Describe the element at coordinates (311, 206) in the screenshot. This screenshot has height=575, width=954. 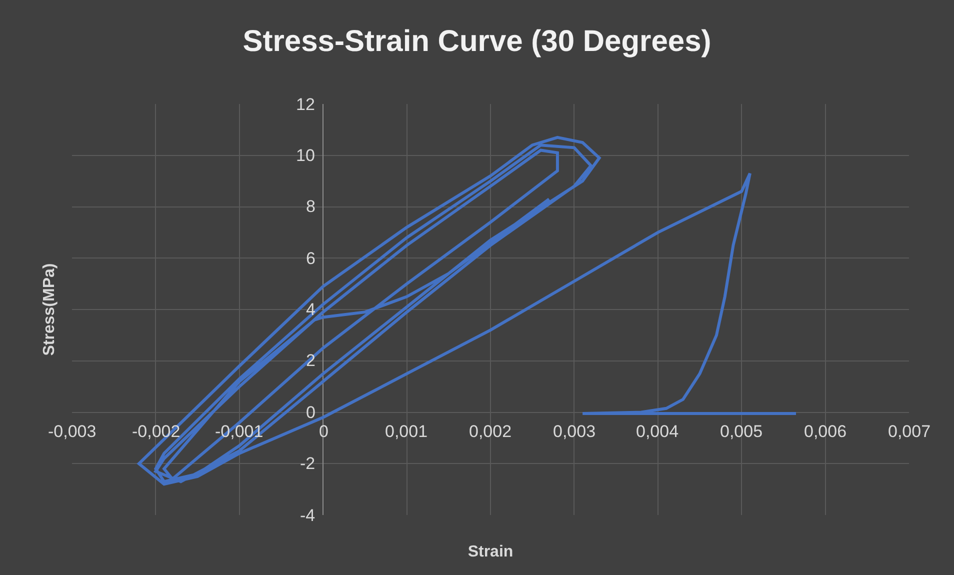
I see `y-tick-label: 8` at that location.